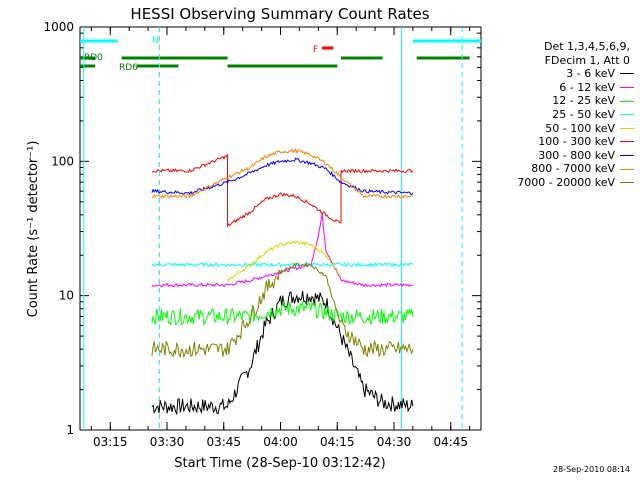  I want to click on x-tick-label: 04:30, so click(394, 442).